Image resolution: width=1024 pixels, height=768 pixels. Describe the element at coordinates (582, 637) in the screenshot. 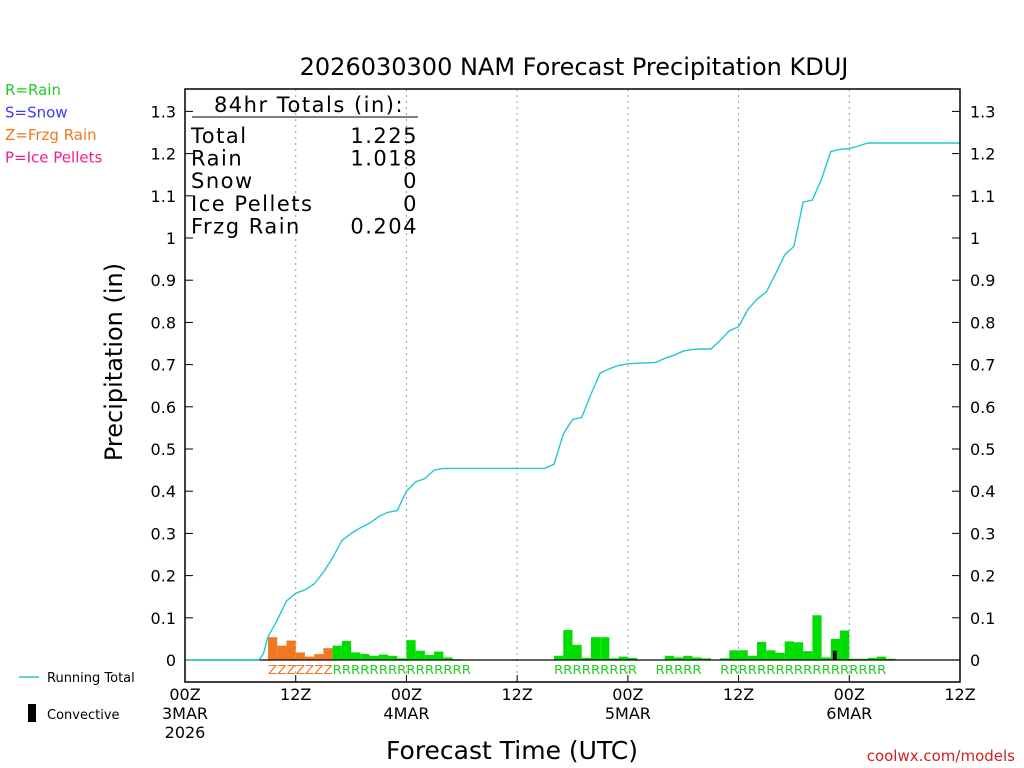

I see `precip-bars` at that location.